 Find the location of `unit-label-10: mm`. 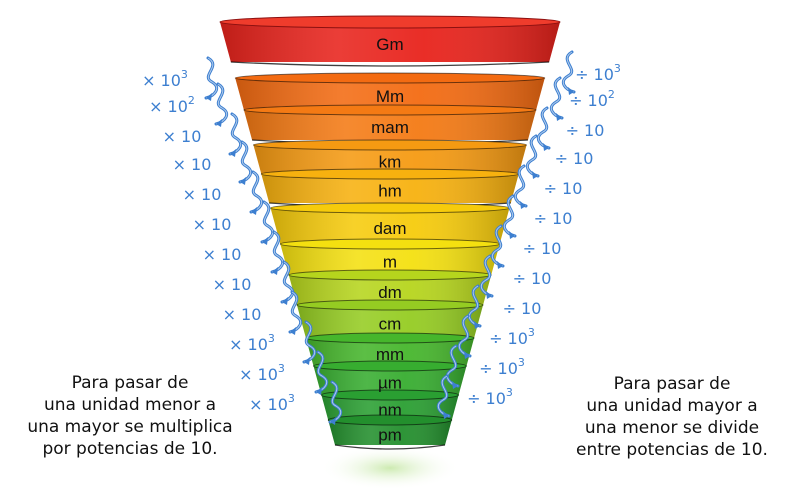

unit-label-10: mm is located at coordinates (390, 354).